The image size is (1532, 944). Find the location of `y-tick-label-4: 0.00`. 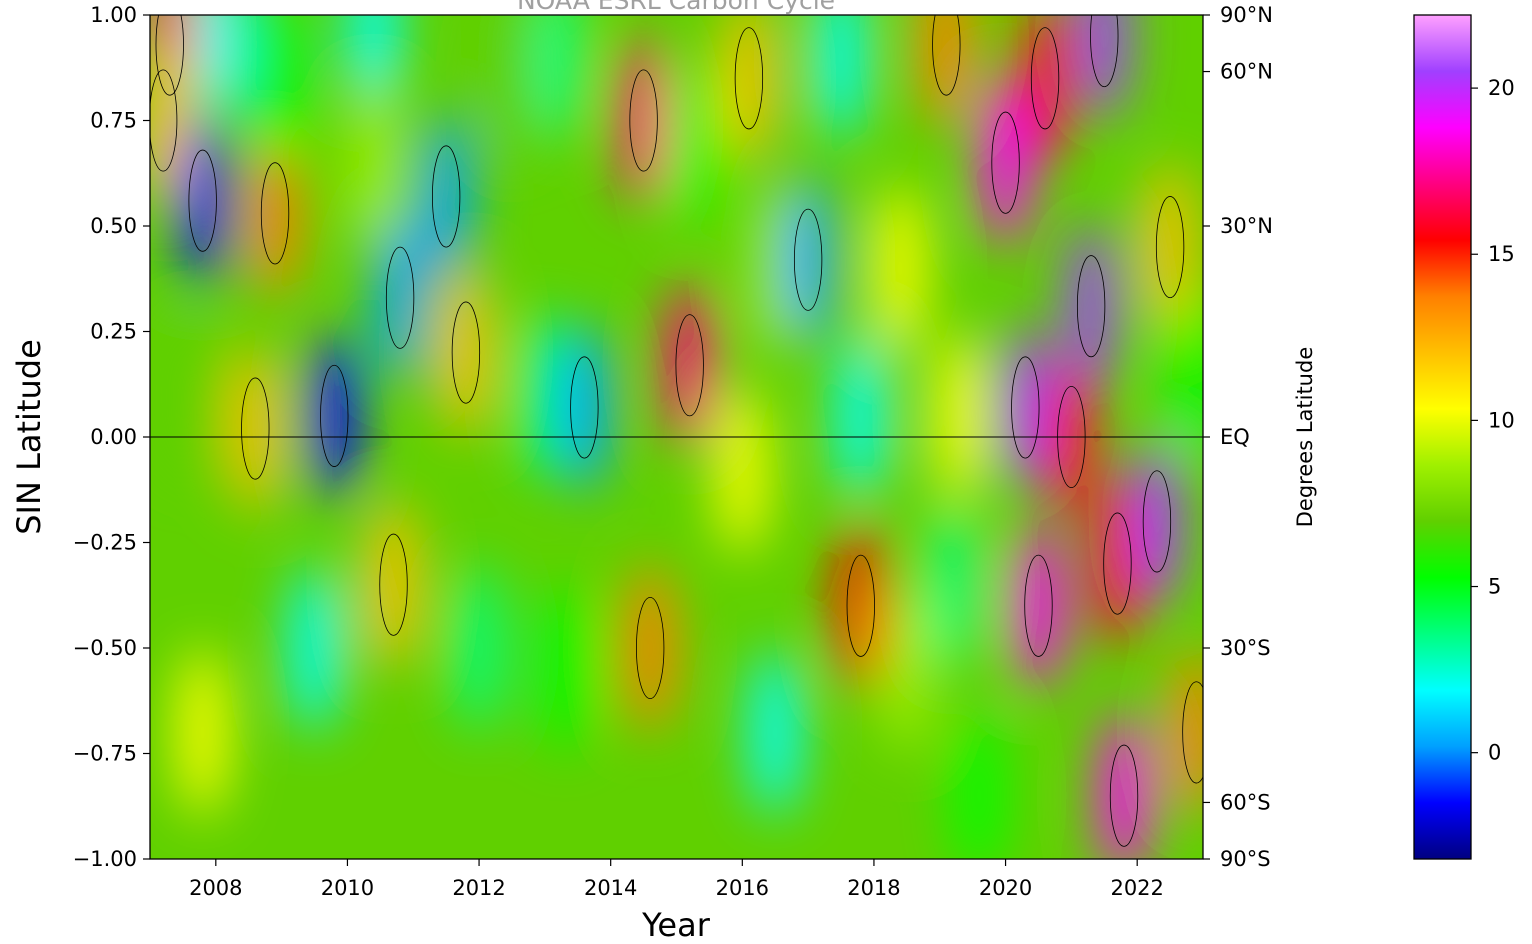

y-tick-label-4: 0.00 is located at coordinates (113, 437).